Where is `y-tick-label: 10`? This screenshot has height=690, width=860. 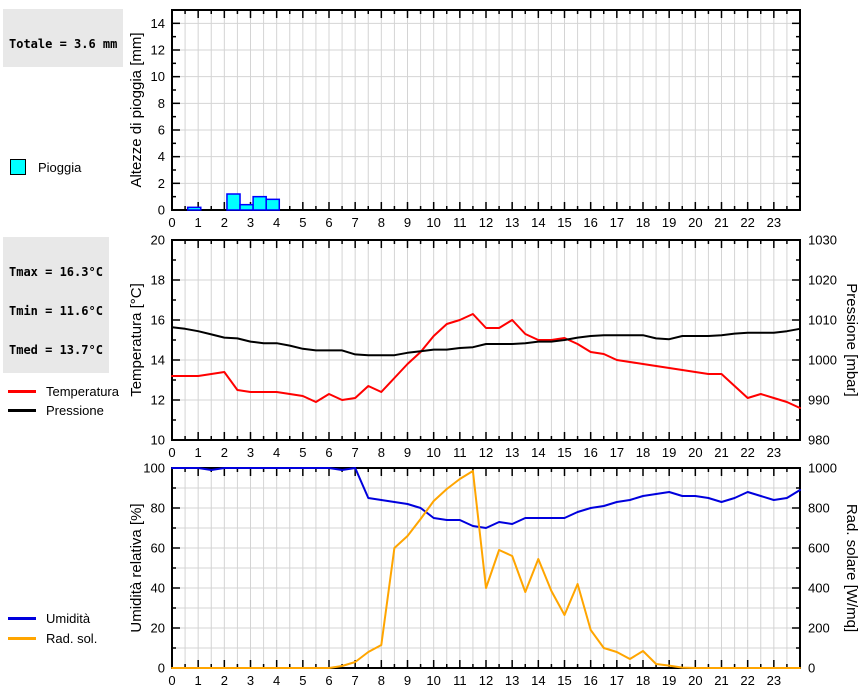
y-tick-label: 10 is located at coordinates (158, 76).